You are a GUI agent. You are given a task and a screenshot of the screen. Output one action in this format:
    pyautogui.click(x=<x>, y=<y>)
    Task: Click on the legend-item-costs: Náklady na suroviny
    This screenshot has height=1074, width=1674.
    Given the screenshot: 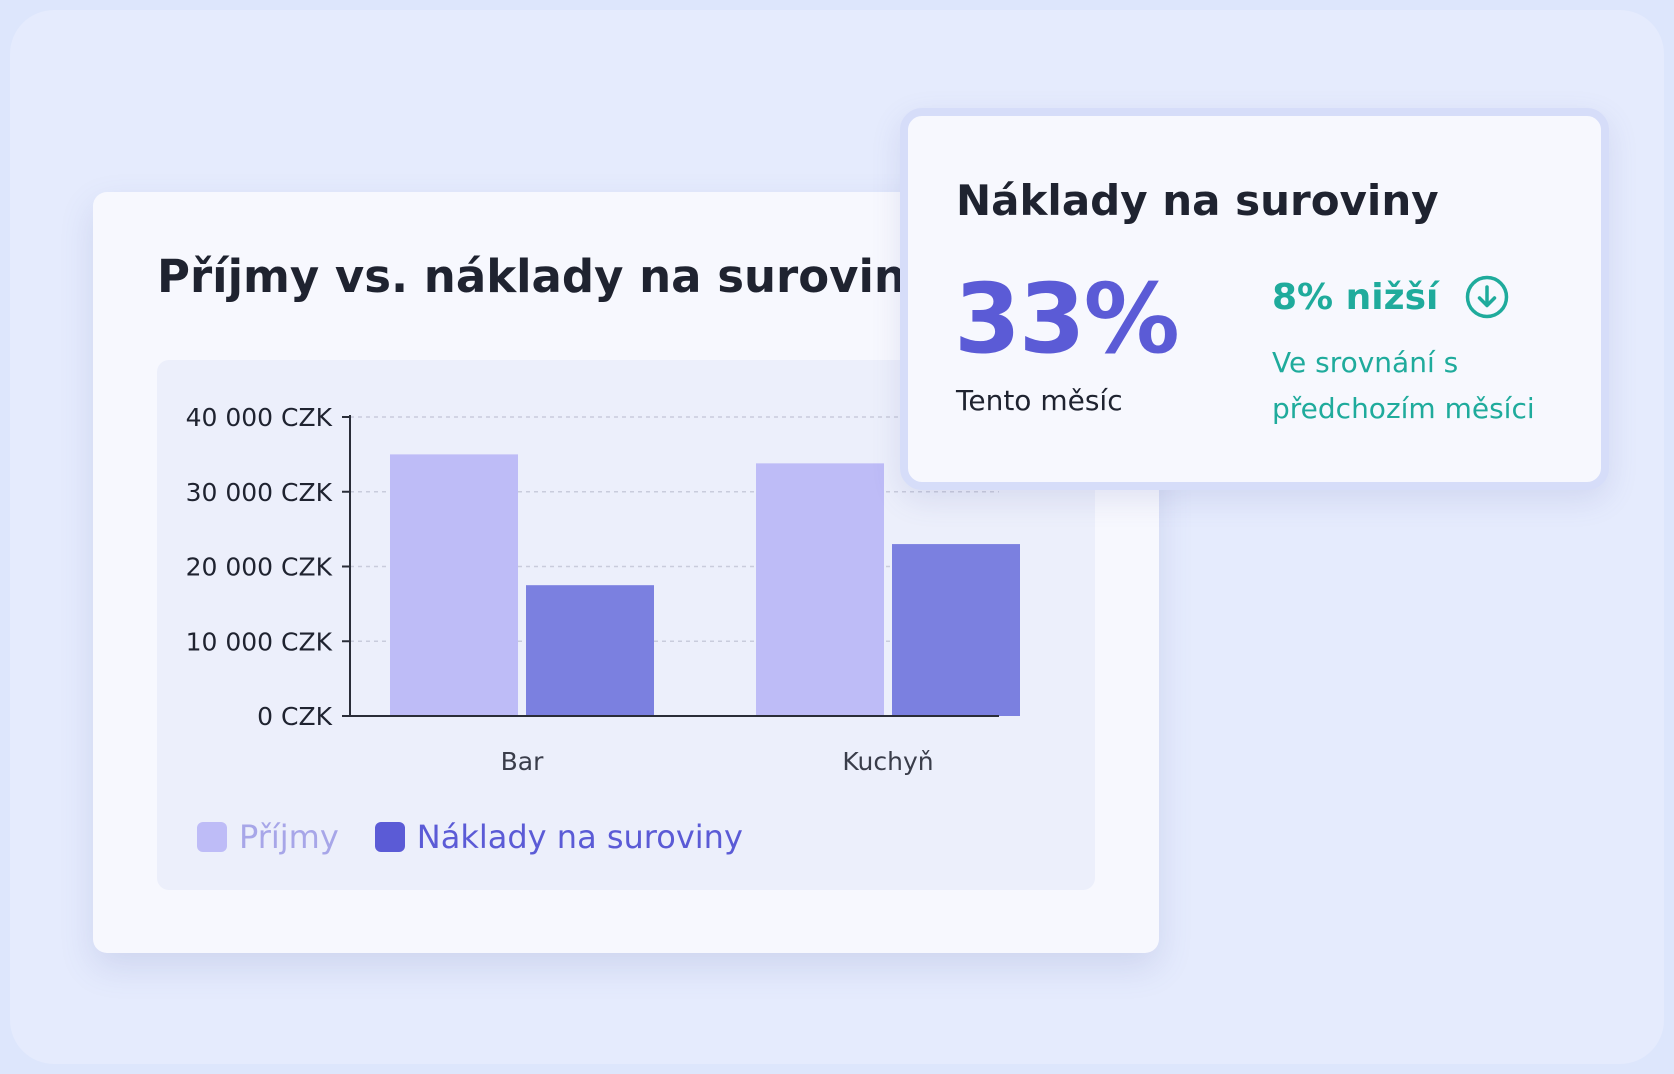 What is the action you would take?
    pyautogui.click(x=558, y=837)
    